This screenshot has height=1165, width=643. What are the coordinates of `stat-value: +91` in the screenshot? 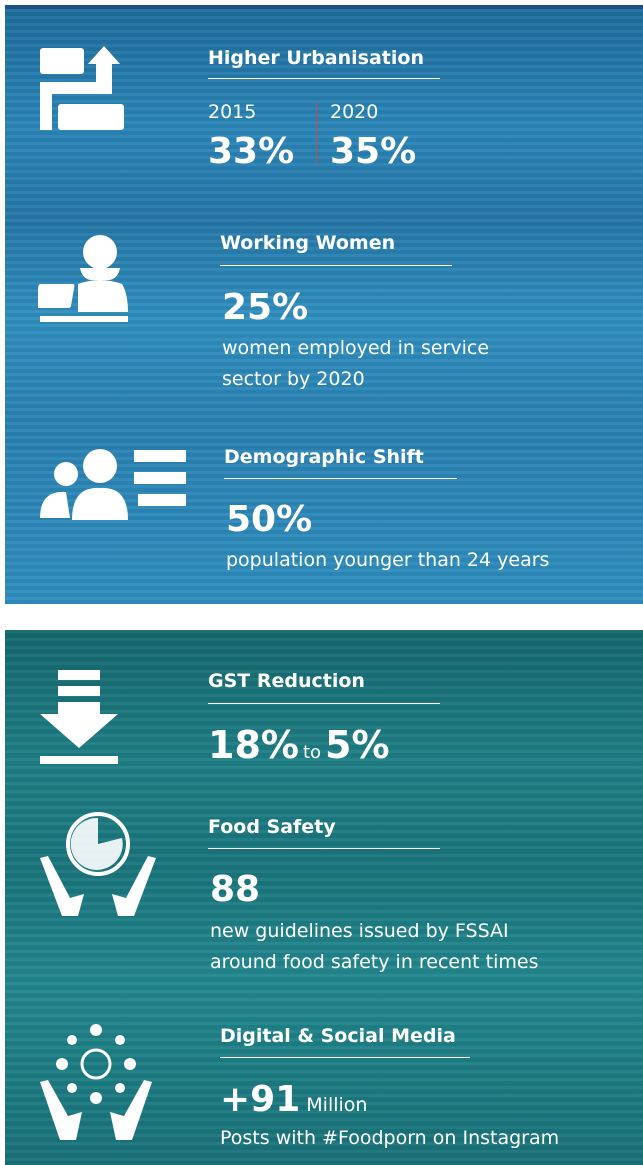 It's located at (260, 1099).